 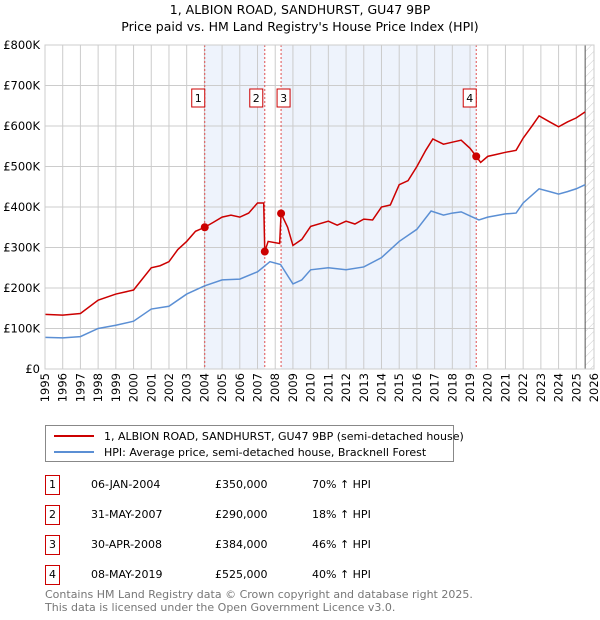 I want to click on sale-hpi-diff: 70% ↑ HPI, so click(x=341, y=484).